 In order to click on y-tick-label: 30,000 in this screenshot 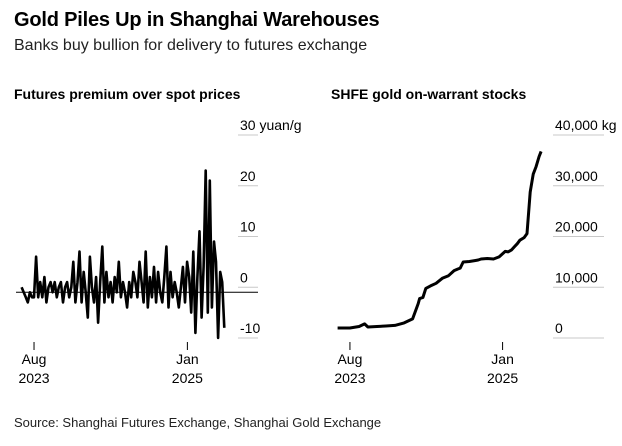, I will do `click(576, 176)`.